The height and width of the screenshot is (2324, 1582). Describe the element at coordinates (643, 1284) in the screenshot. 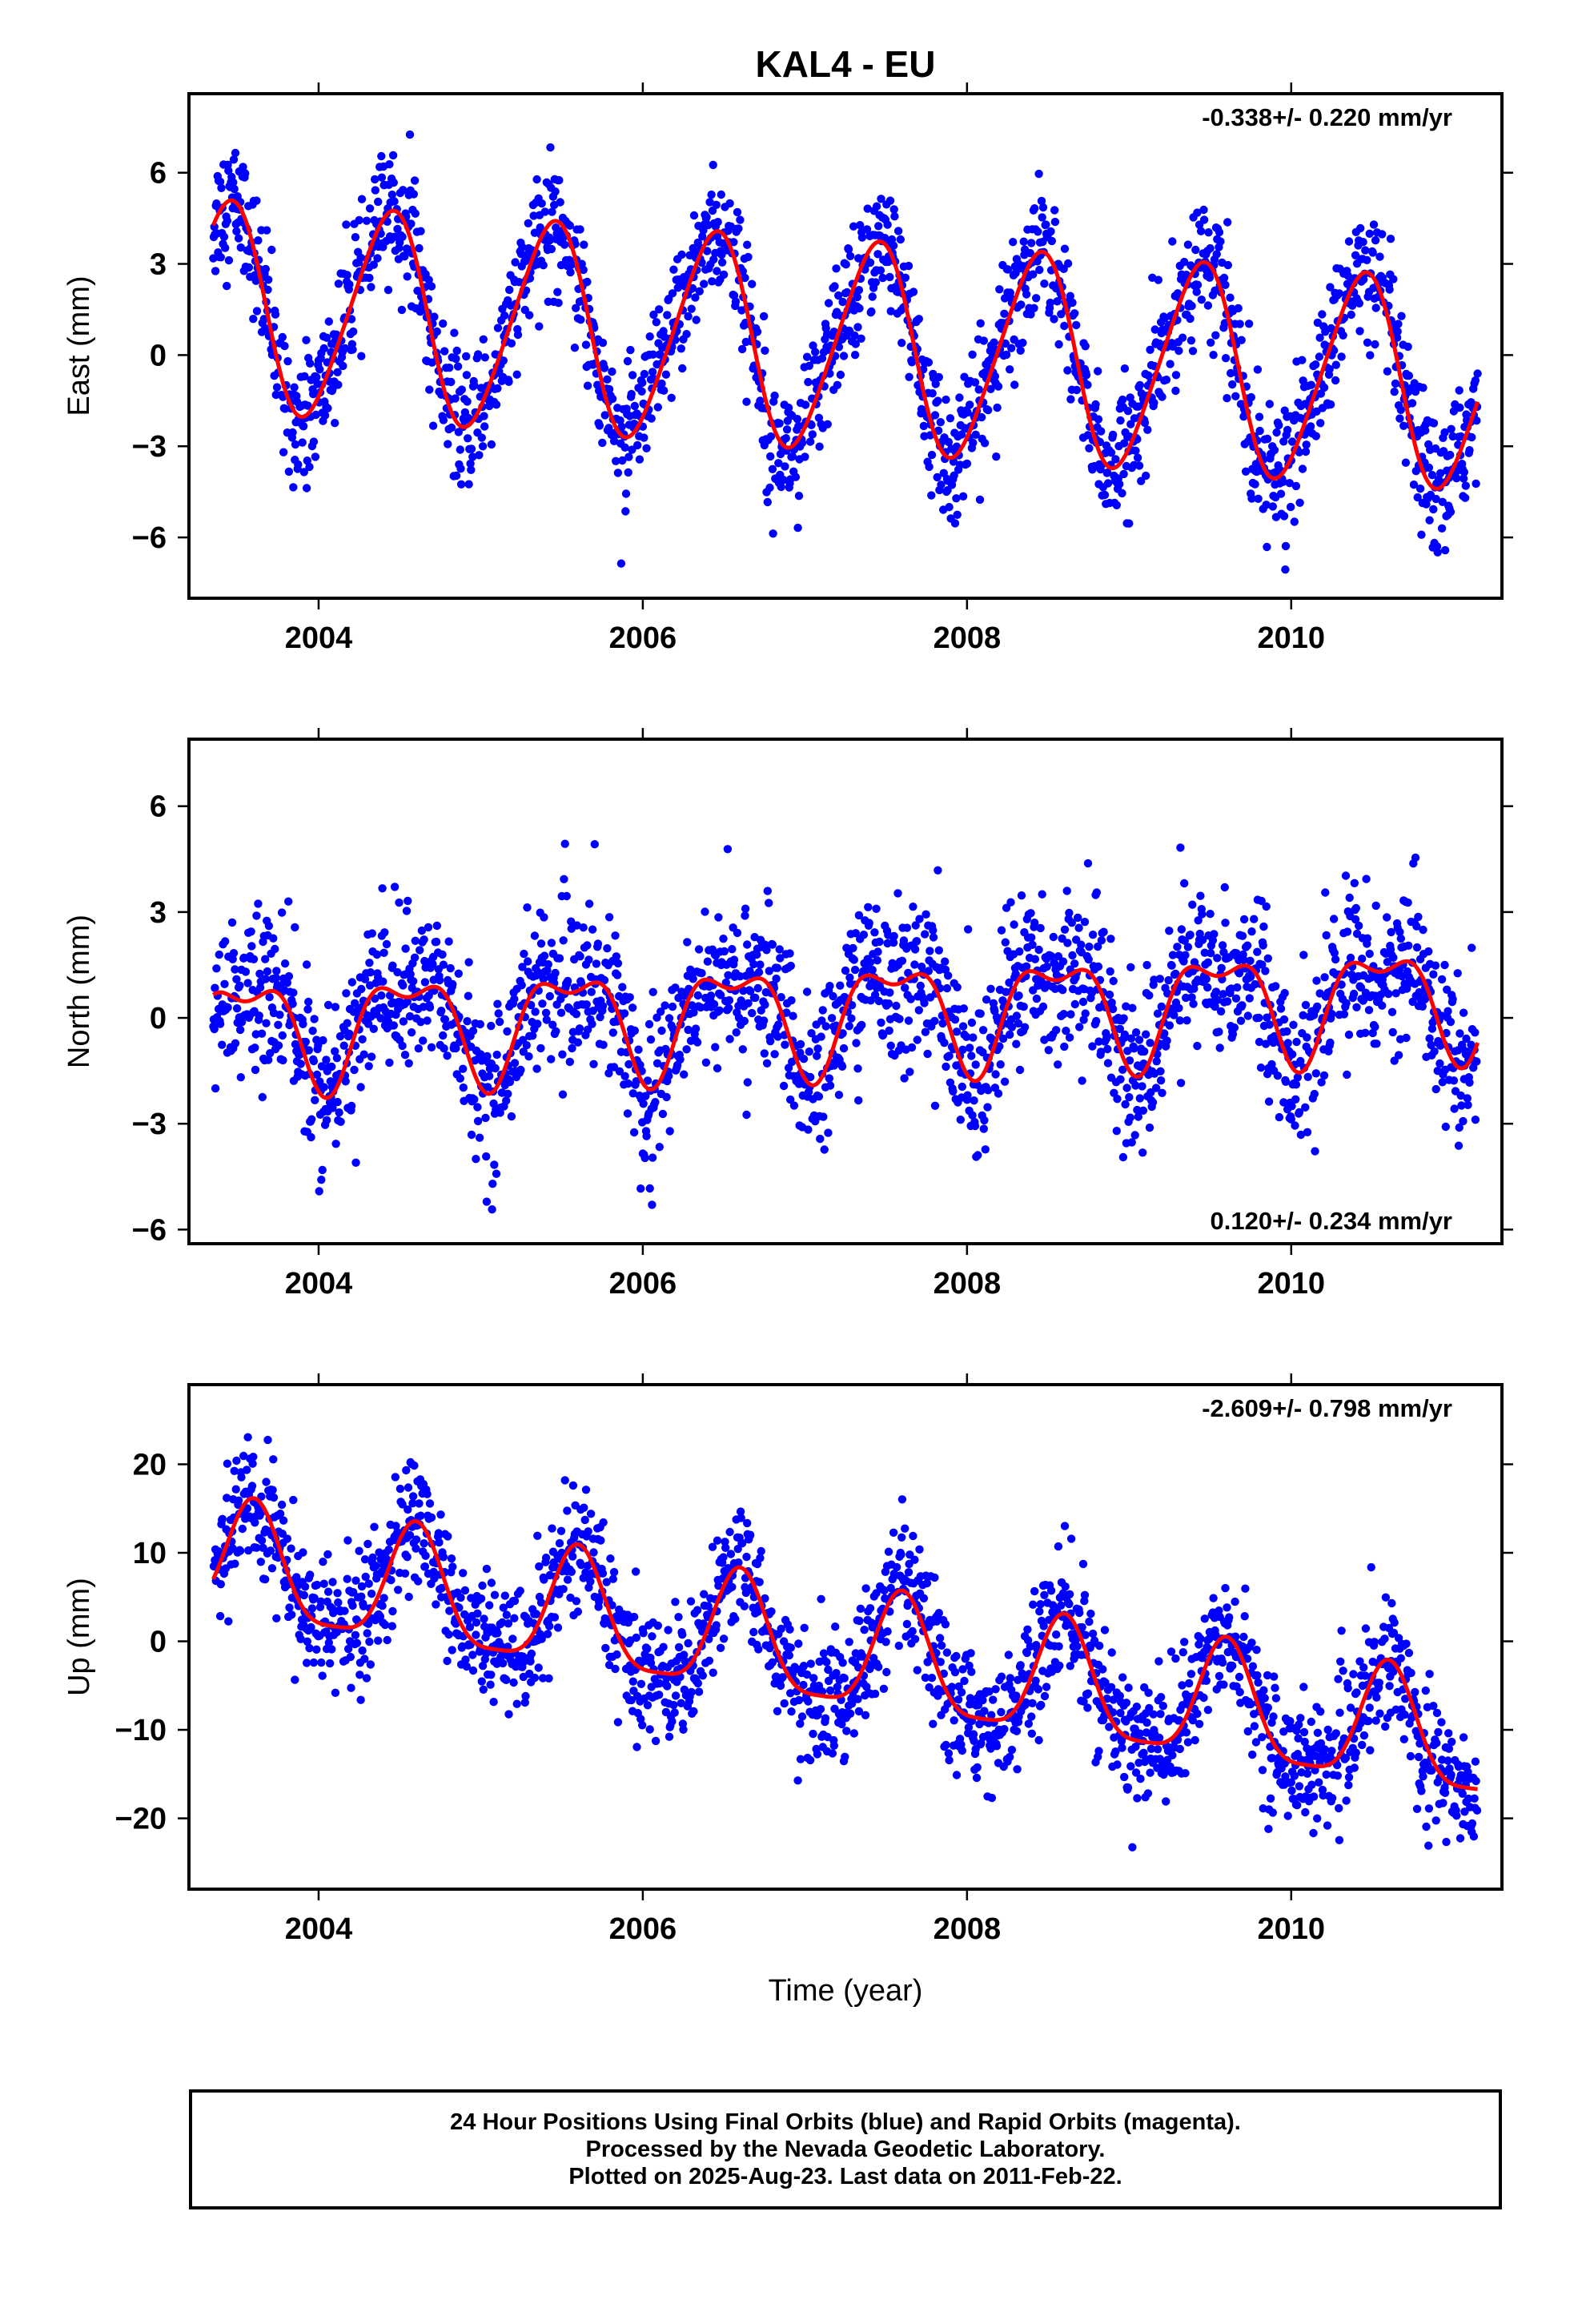

I see `north-xtick-label: 2006` at that location.